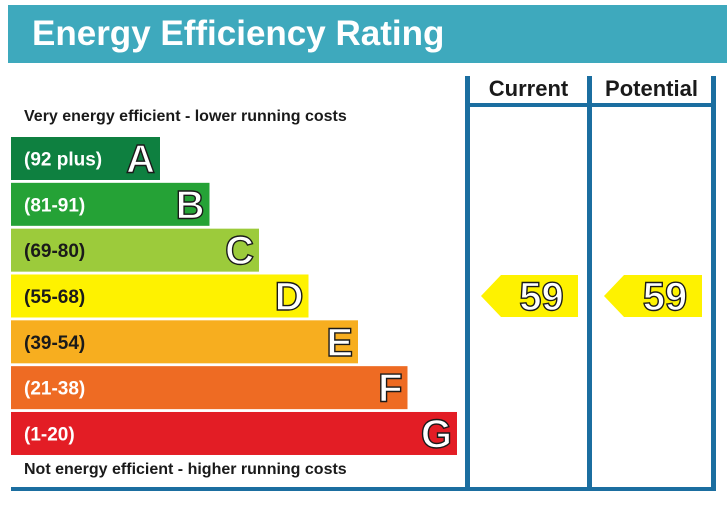 This screenshot has height=511, width=727. What do you see at coordinates (160, 296) in the screenshot?
I see `band-bar-d` at bounding box center [160, 296].